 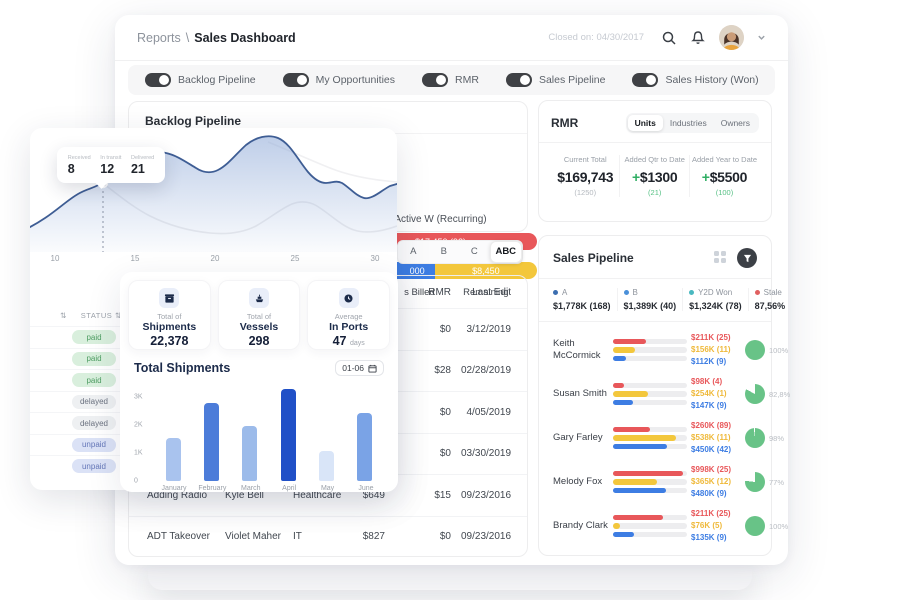 I want to click on bar-february, so click(x=212, y=442).